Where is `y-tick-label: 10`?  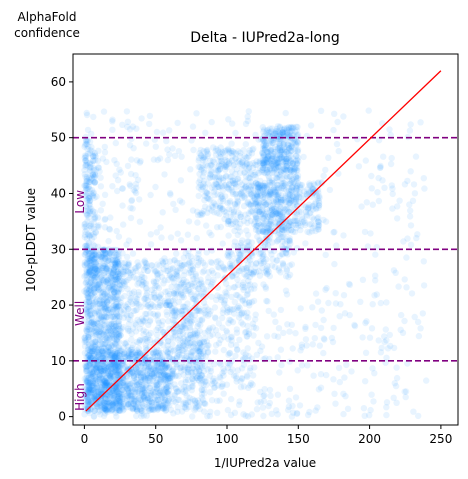
y-tick-label: 10 is located at coordinates (58, 361).